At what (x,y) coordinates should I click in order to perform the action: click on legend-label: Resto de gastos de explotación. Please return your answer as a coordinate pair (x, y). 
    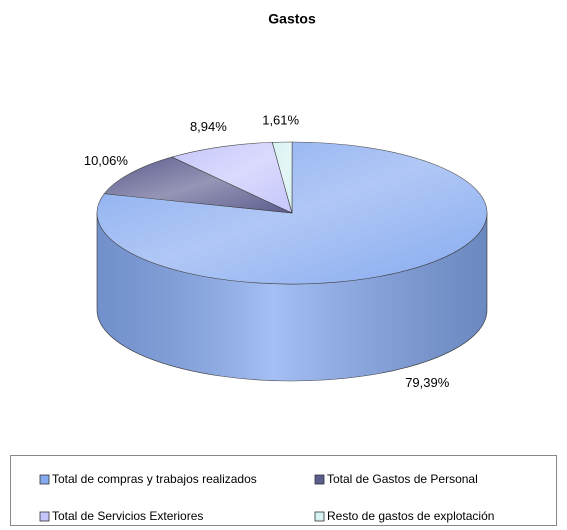
    Looking at the image, I should click on (410, 516).